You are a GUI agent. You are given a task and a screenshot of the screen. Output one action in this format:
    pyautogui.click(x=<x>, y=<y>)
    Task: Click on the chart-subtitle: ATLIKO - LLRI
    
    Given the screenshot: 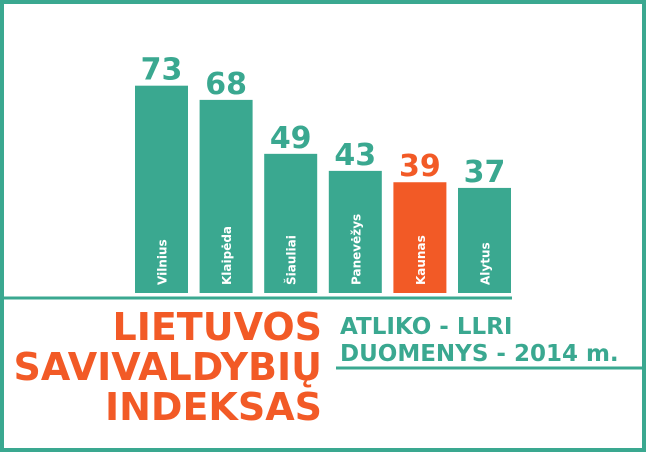 What is the action you would take?
    pyautogui.click(x=426, y=327)
    